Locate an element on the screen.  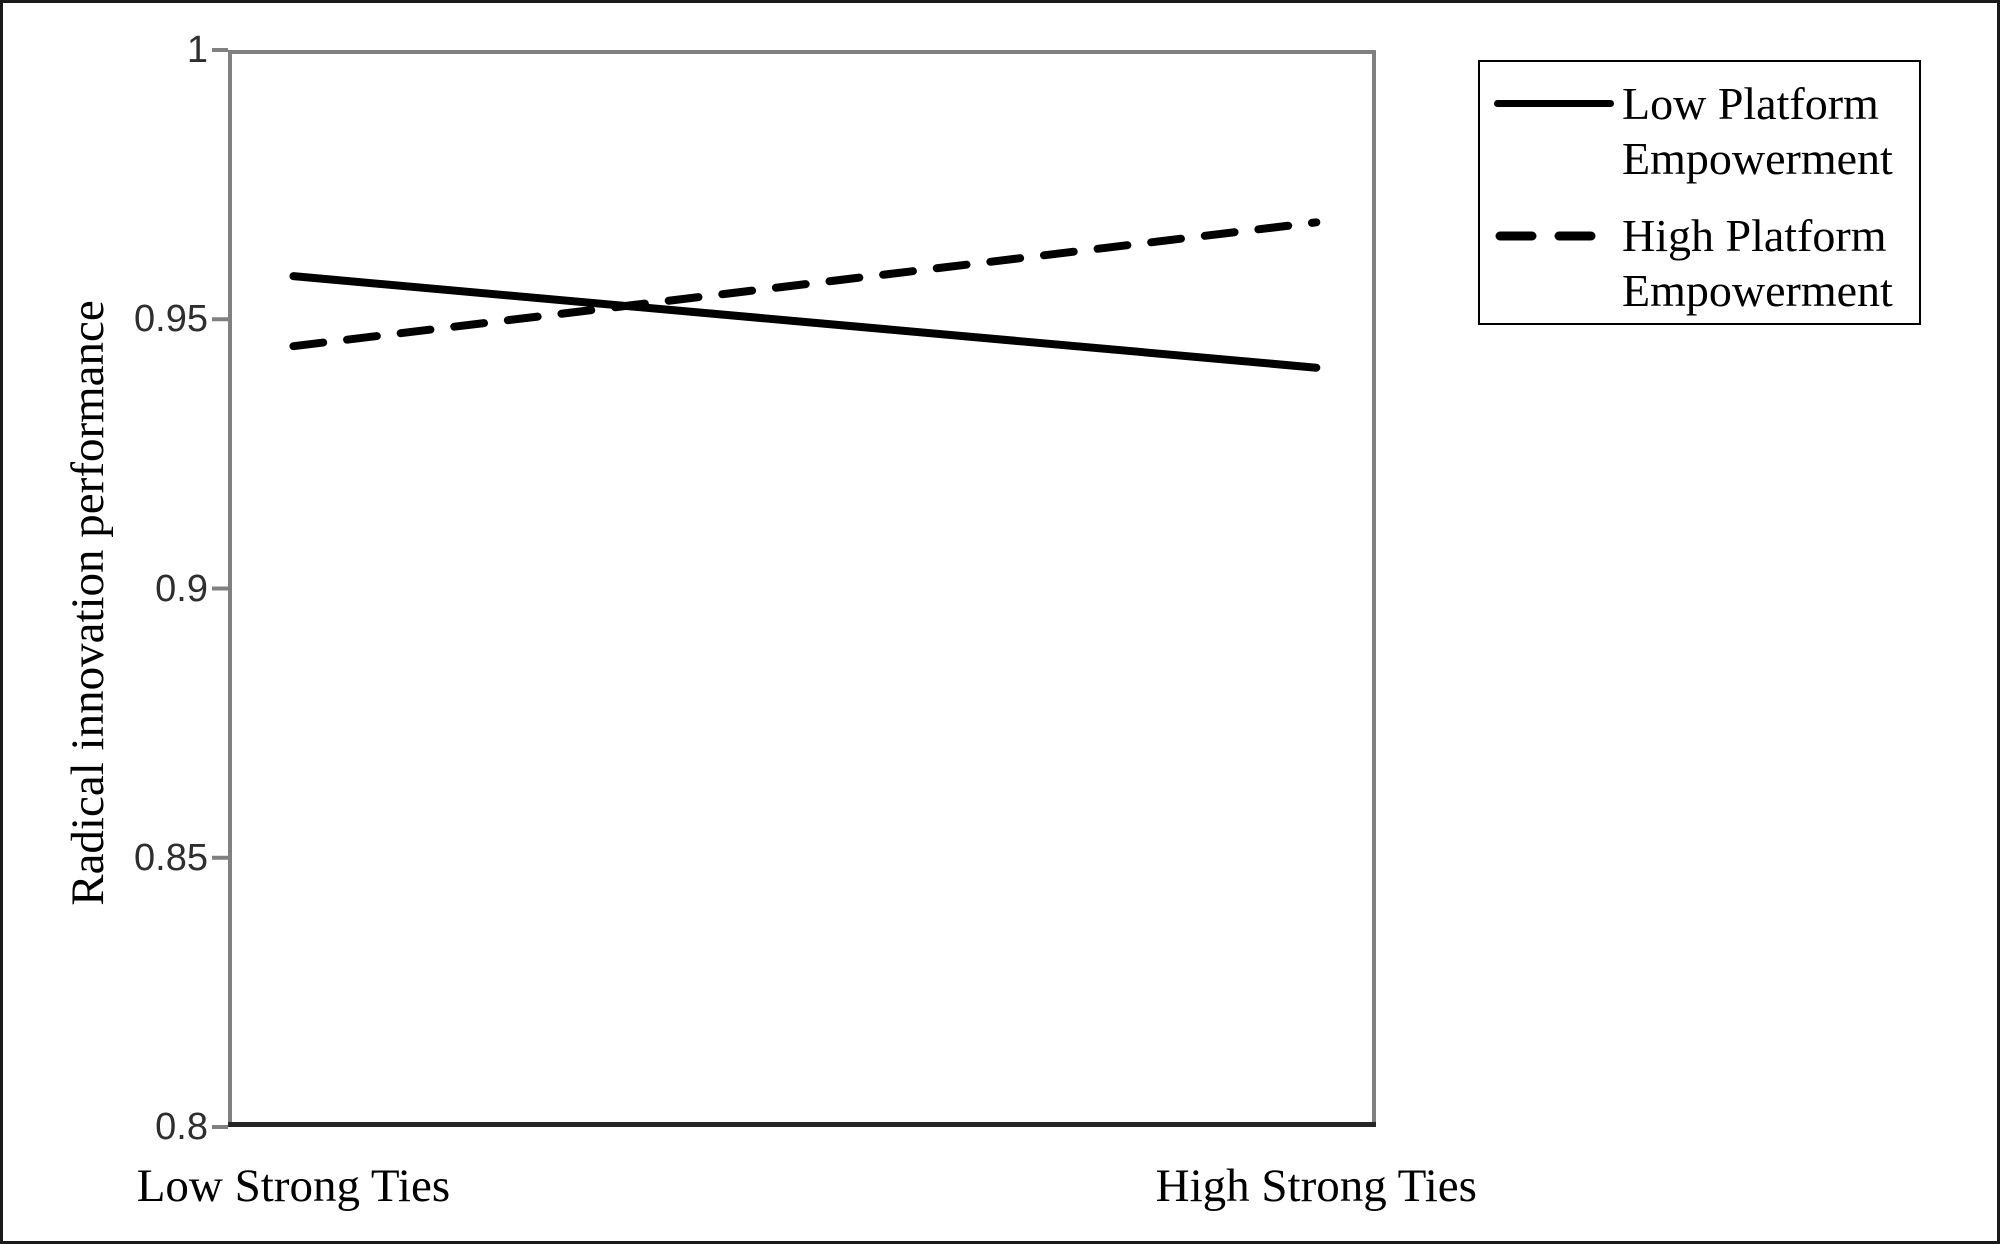
y-tick-label: 0.9 is located at coordinates (181, 588).